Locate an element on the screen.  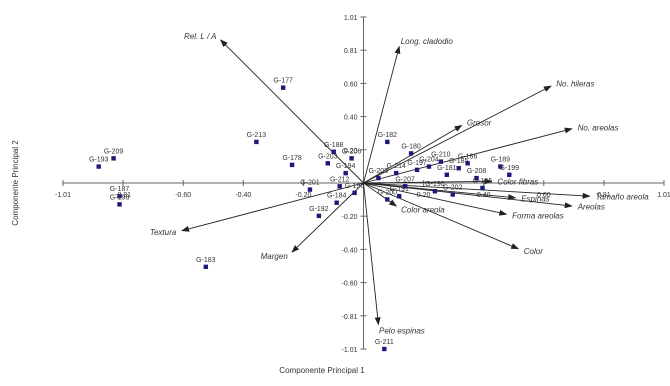
point-label: G-198 is located at coordinates (120, 197).